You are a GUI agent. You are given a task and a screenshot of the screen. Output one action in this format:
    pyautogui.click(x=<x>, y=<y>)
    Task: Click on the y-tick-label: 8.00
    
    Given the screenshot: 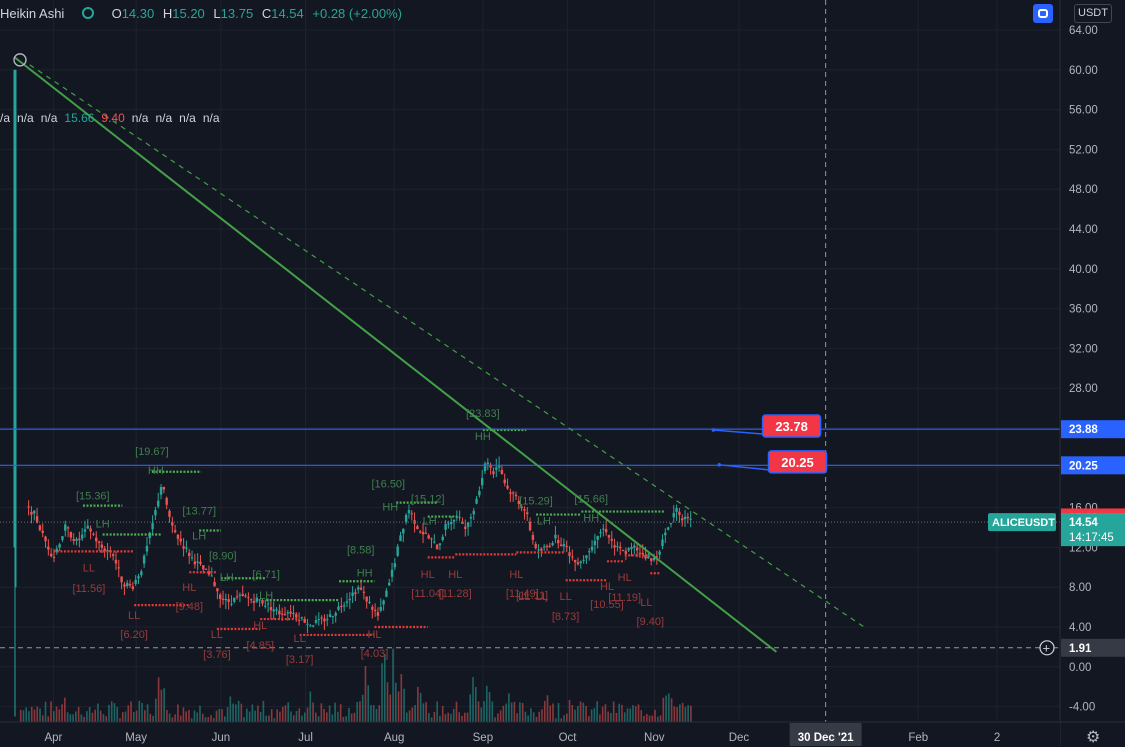 What is the action you would take?
    pyautogui.click(x=1080, y=588)
    